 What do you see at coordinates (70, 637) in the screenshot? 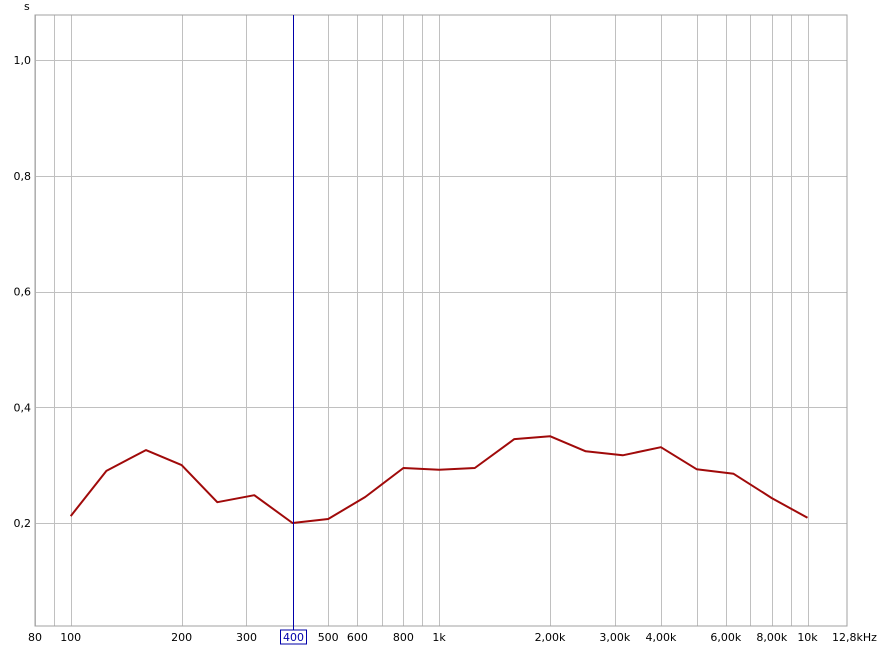
I see `x-tick-label: 100` at bounding box center [70, 637].